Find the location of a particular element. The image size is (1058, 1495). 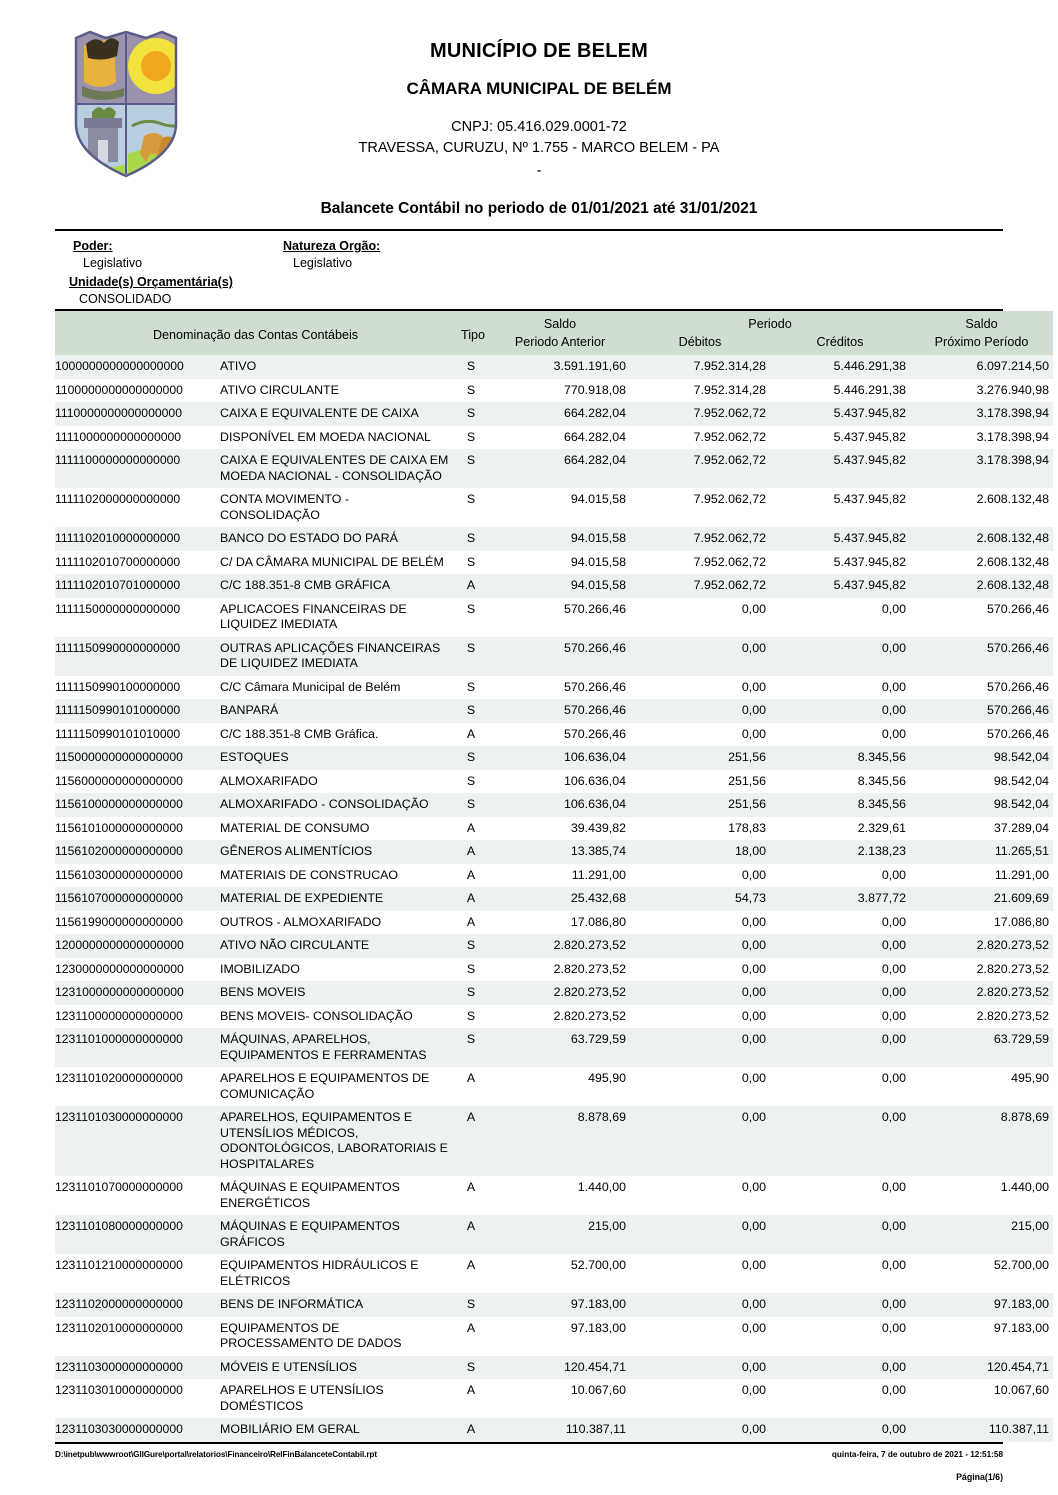

saldo-proximo-periodo: 2.820.273,52 is located at coordinates (982, 993).